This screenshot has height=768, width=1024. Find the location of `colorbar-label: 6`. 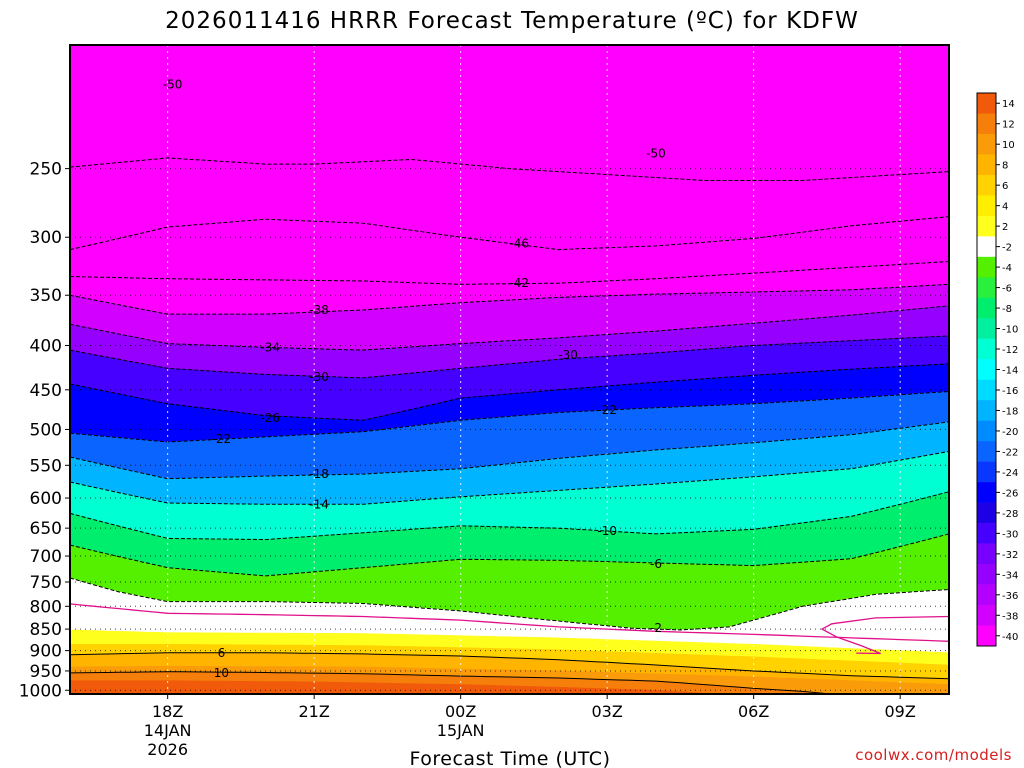

colorbar-label: 6 is located at coordinates (1005, 186).